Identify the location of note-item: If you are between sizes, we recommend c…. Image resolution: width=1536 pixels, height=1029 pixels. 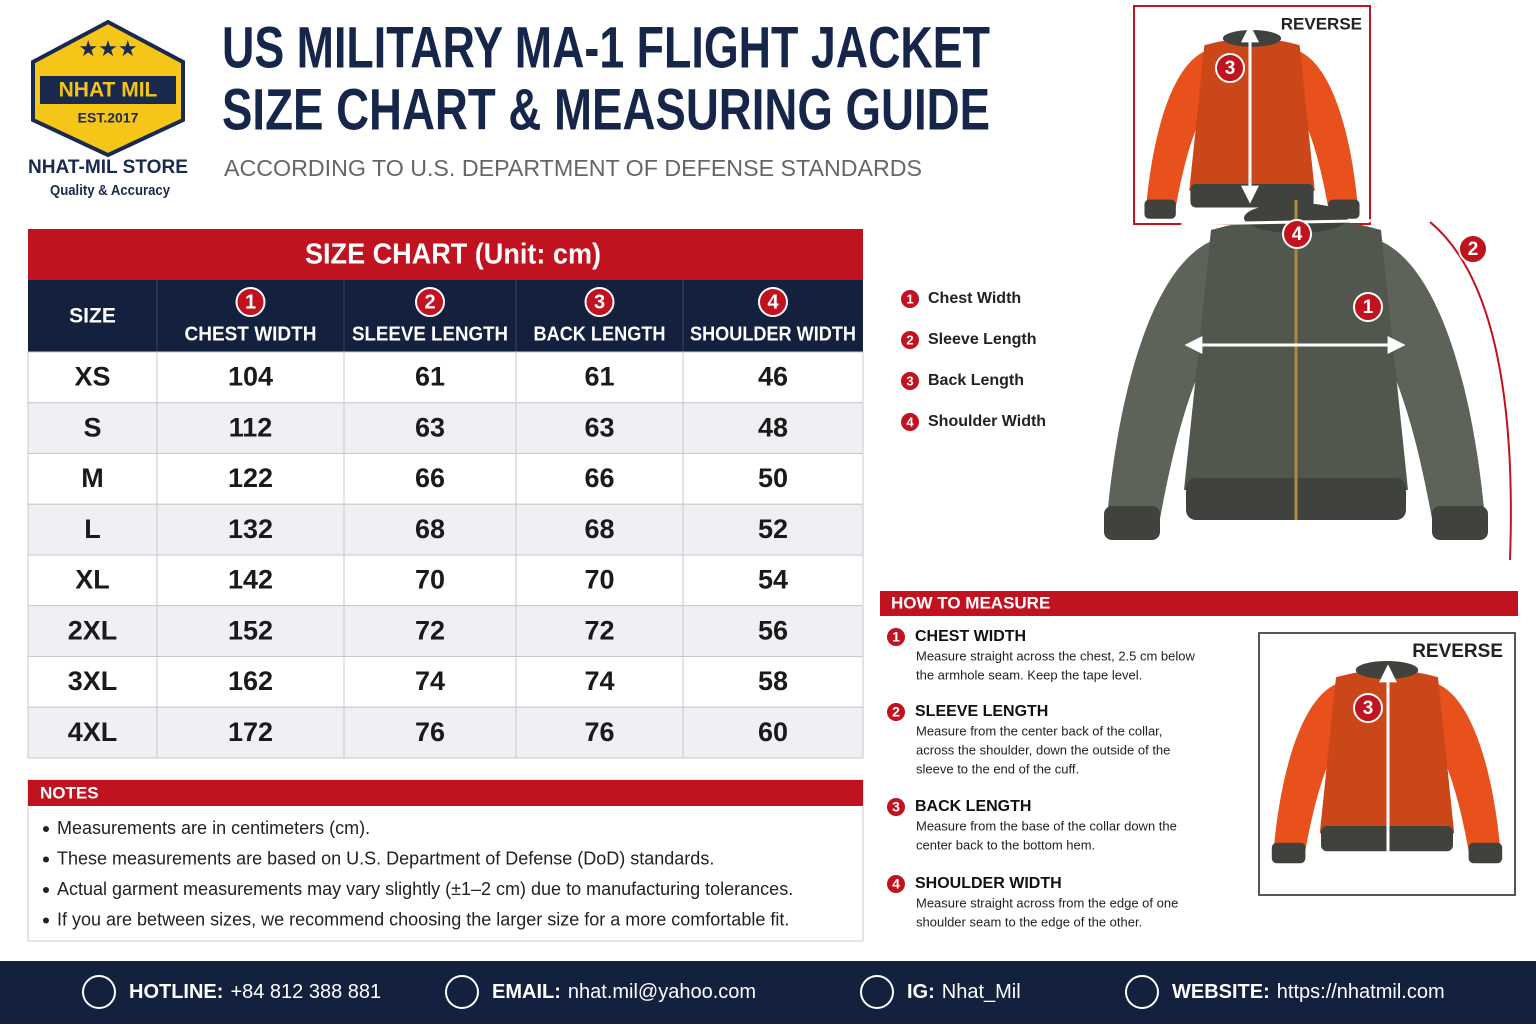
(423, 919).